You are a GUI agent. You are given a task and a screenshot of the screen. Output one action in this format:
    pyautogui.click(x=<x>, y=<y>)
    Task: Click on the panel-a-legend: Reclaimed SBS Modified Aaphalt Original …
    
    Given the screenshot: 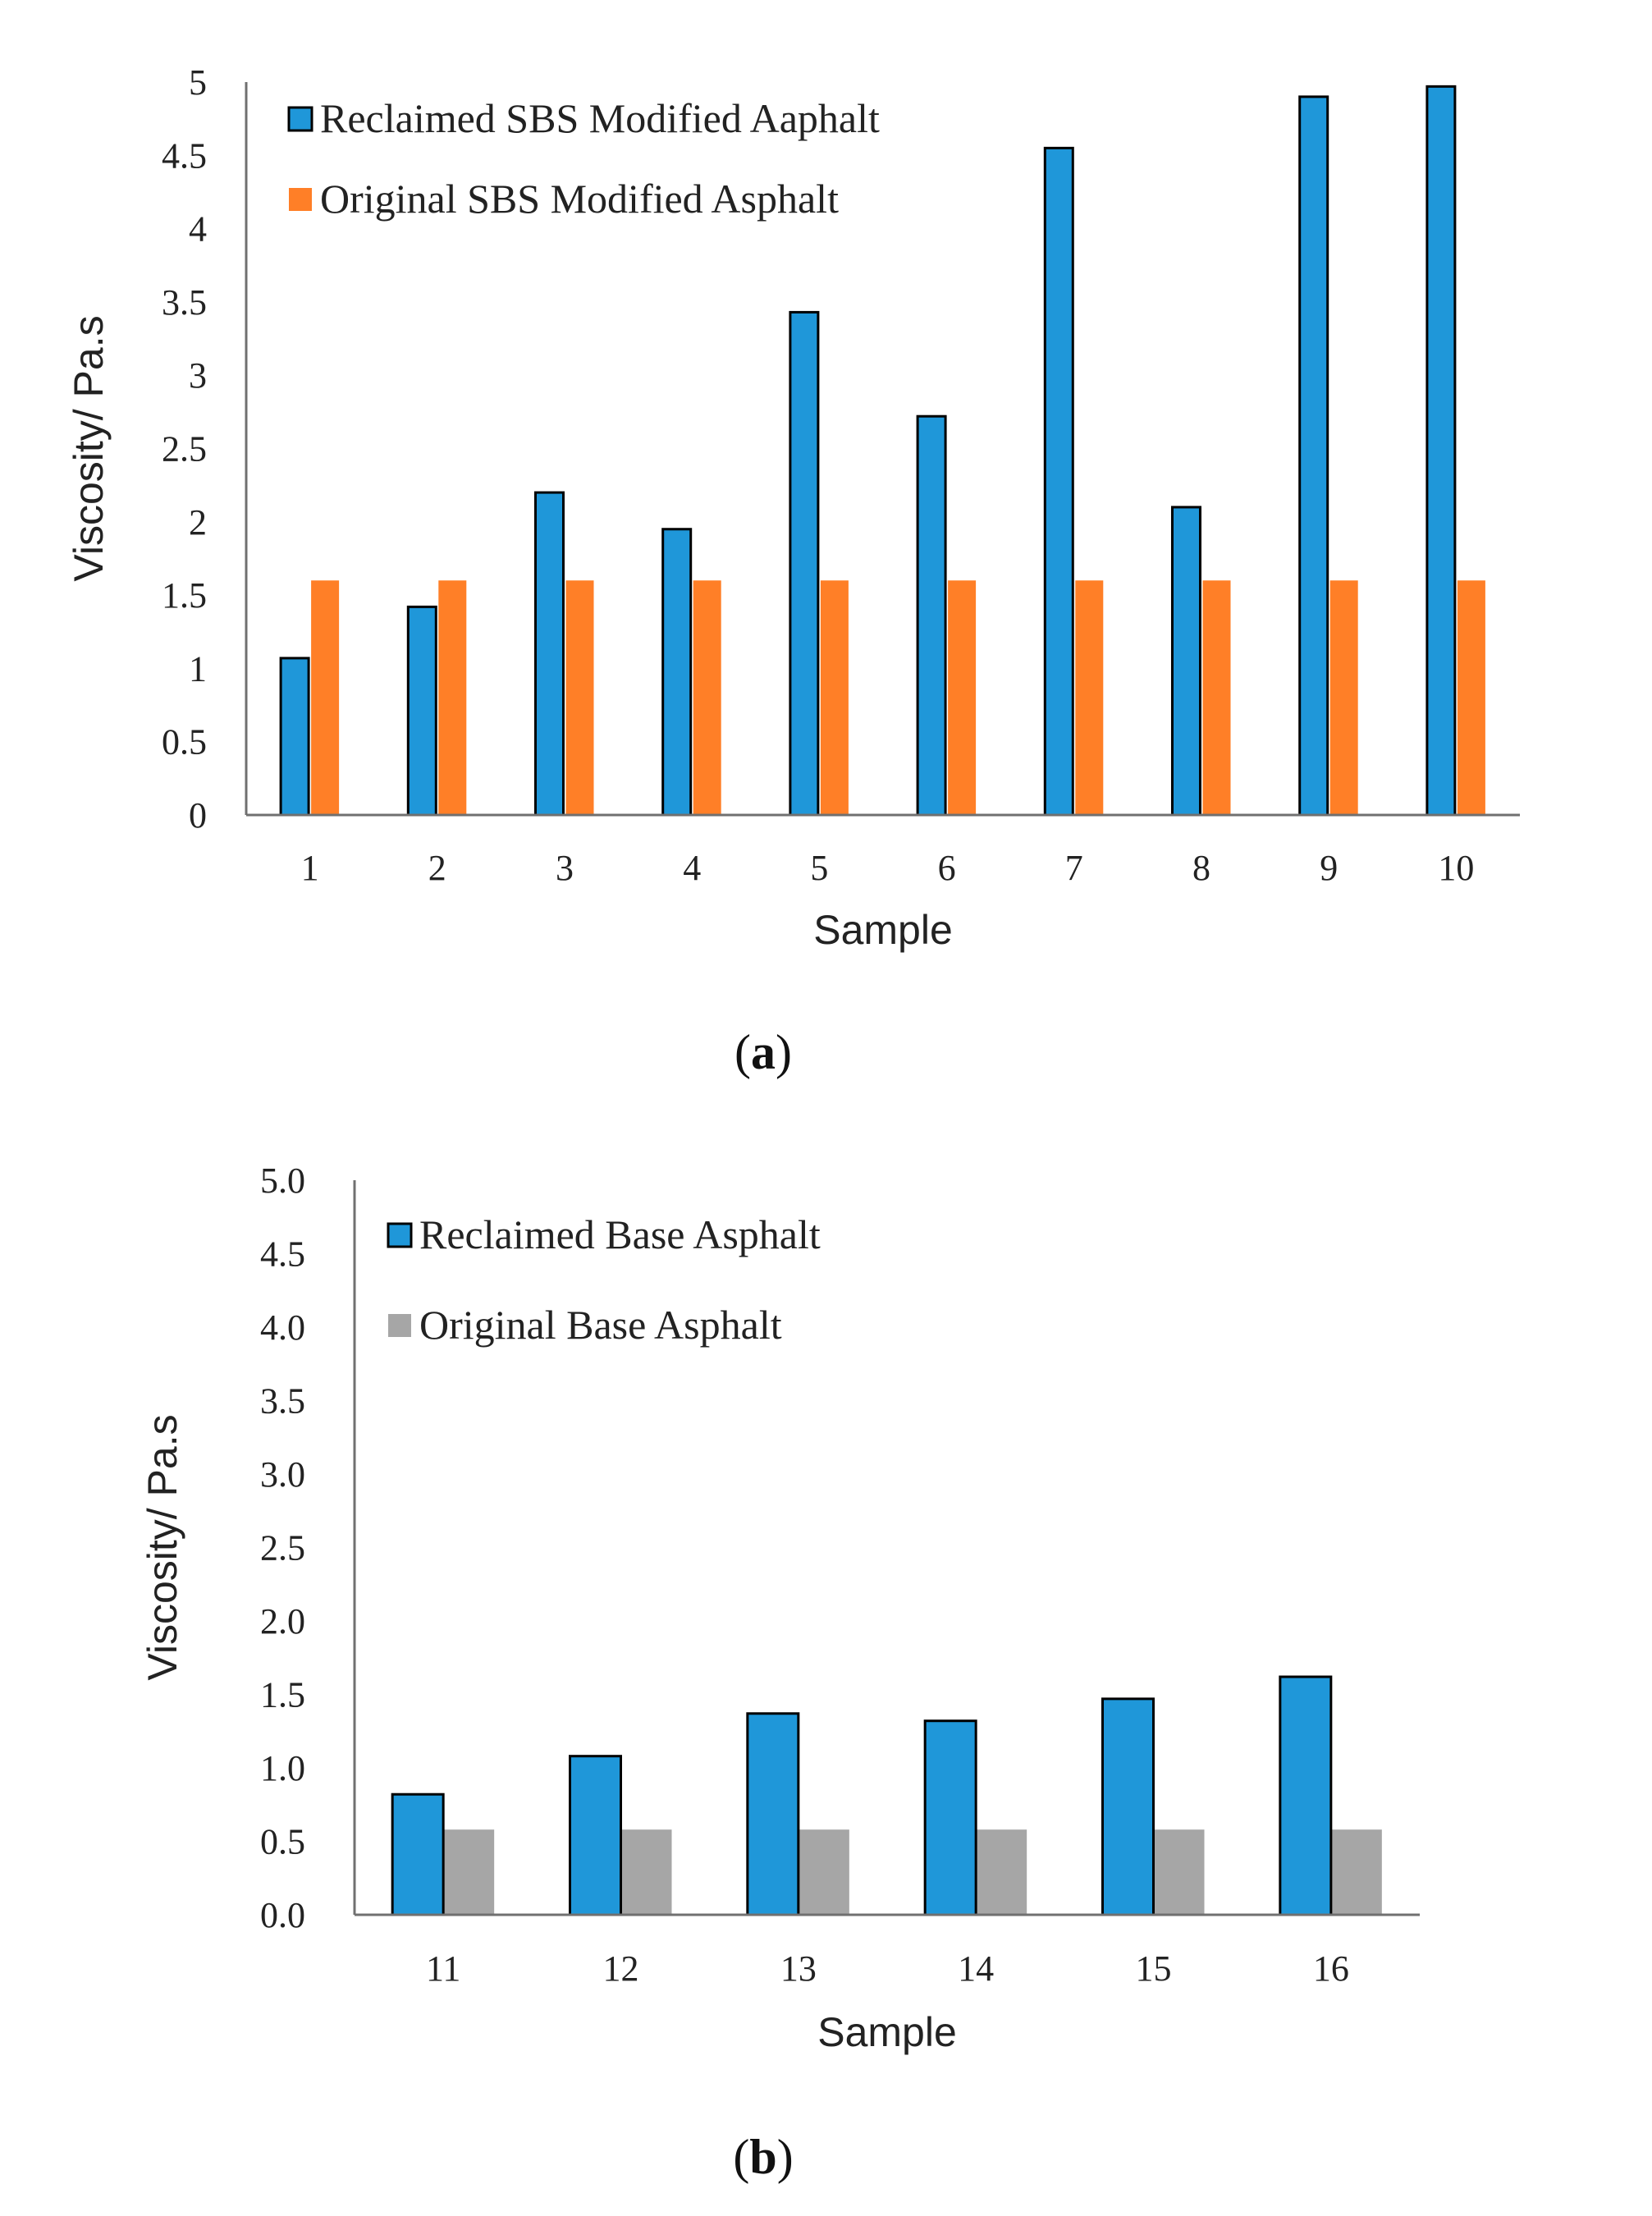 What is the action you would take?
    pyautogui.click(x=583, y=158)
    